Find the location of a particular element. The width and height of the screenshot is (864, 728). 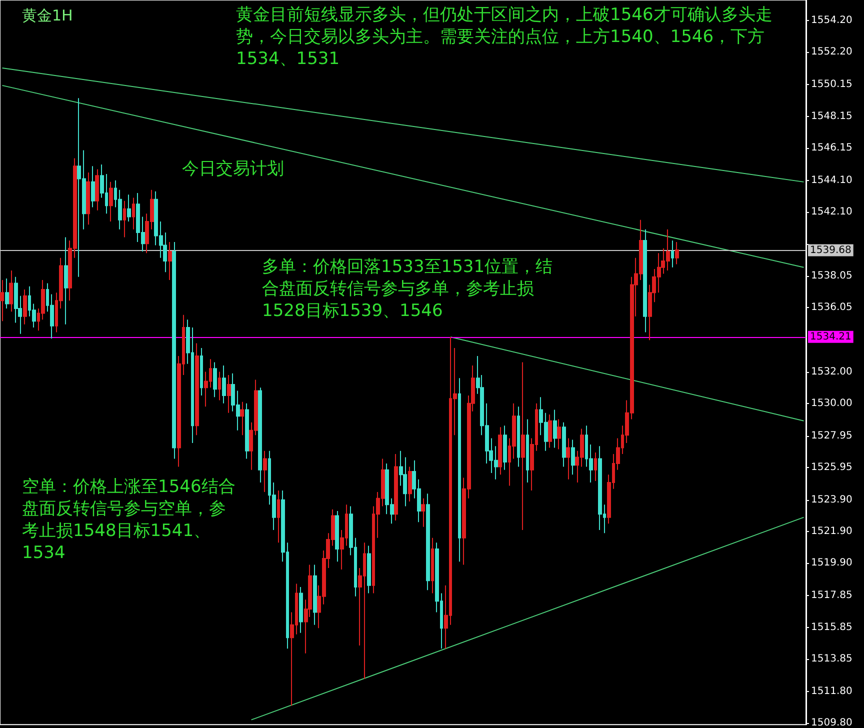

y-tick-label: 1536.05 is located at coordinates (831, 308).